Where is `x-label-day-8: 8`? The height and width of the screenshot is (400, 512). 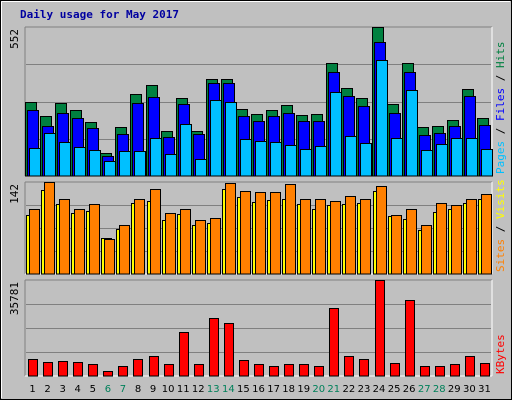
x-label-day-8: 8 is located at coordinates (138, 389).